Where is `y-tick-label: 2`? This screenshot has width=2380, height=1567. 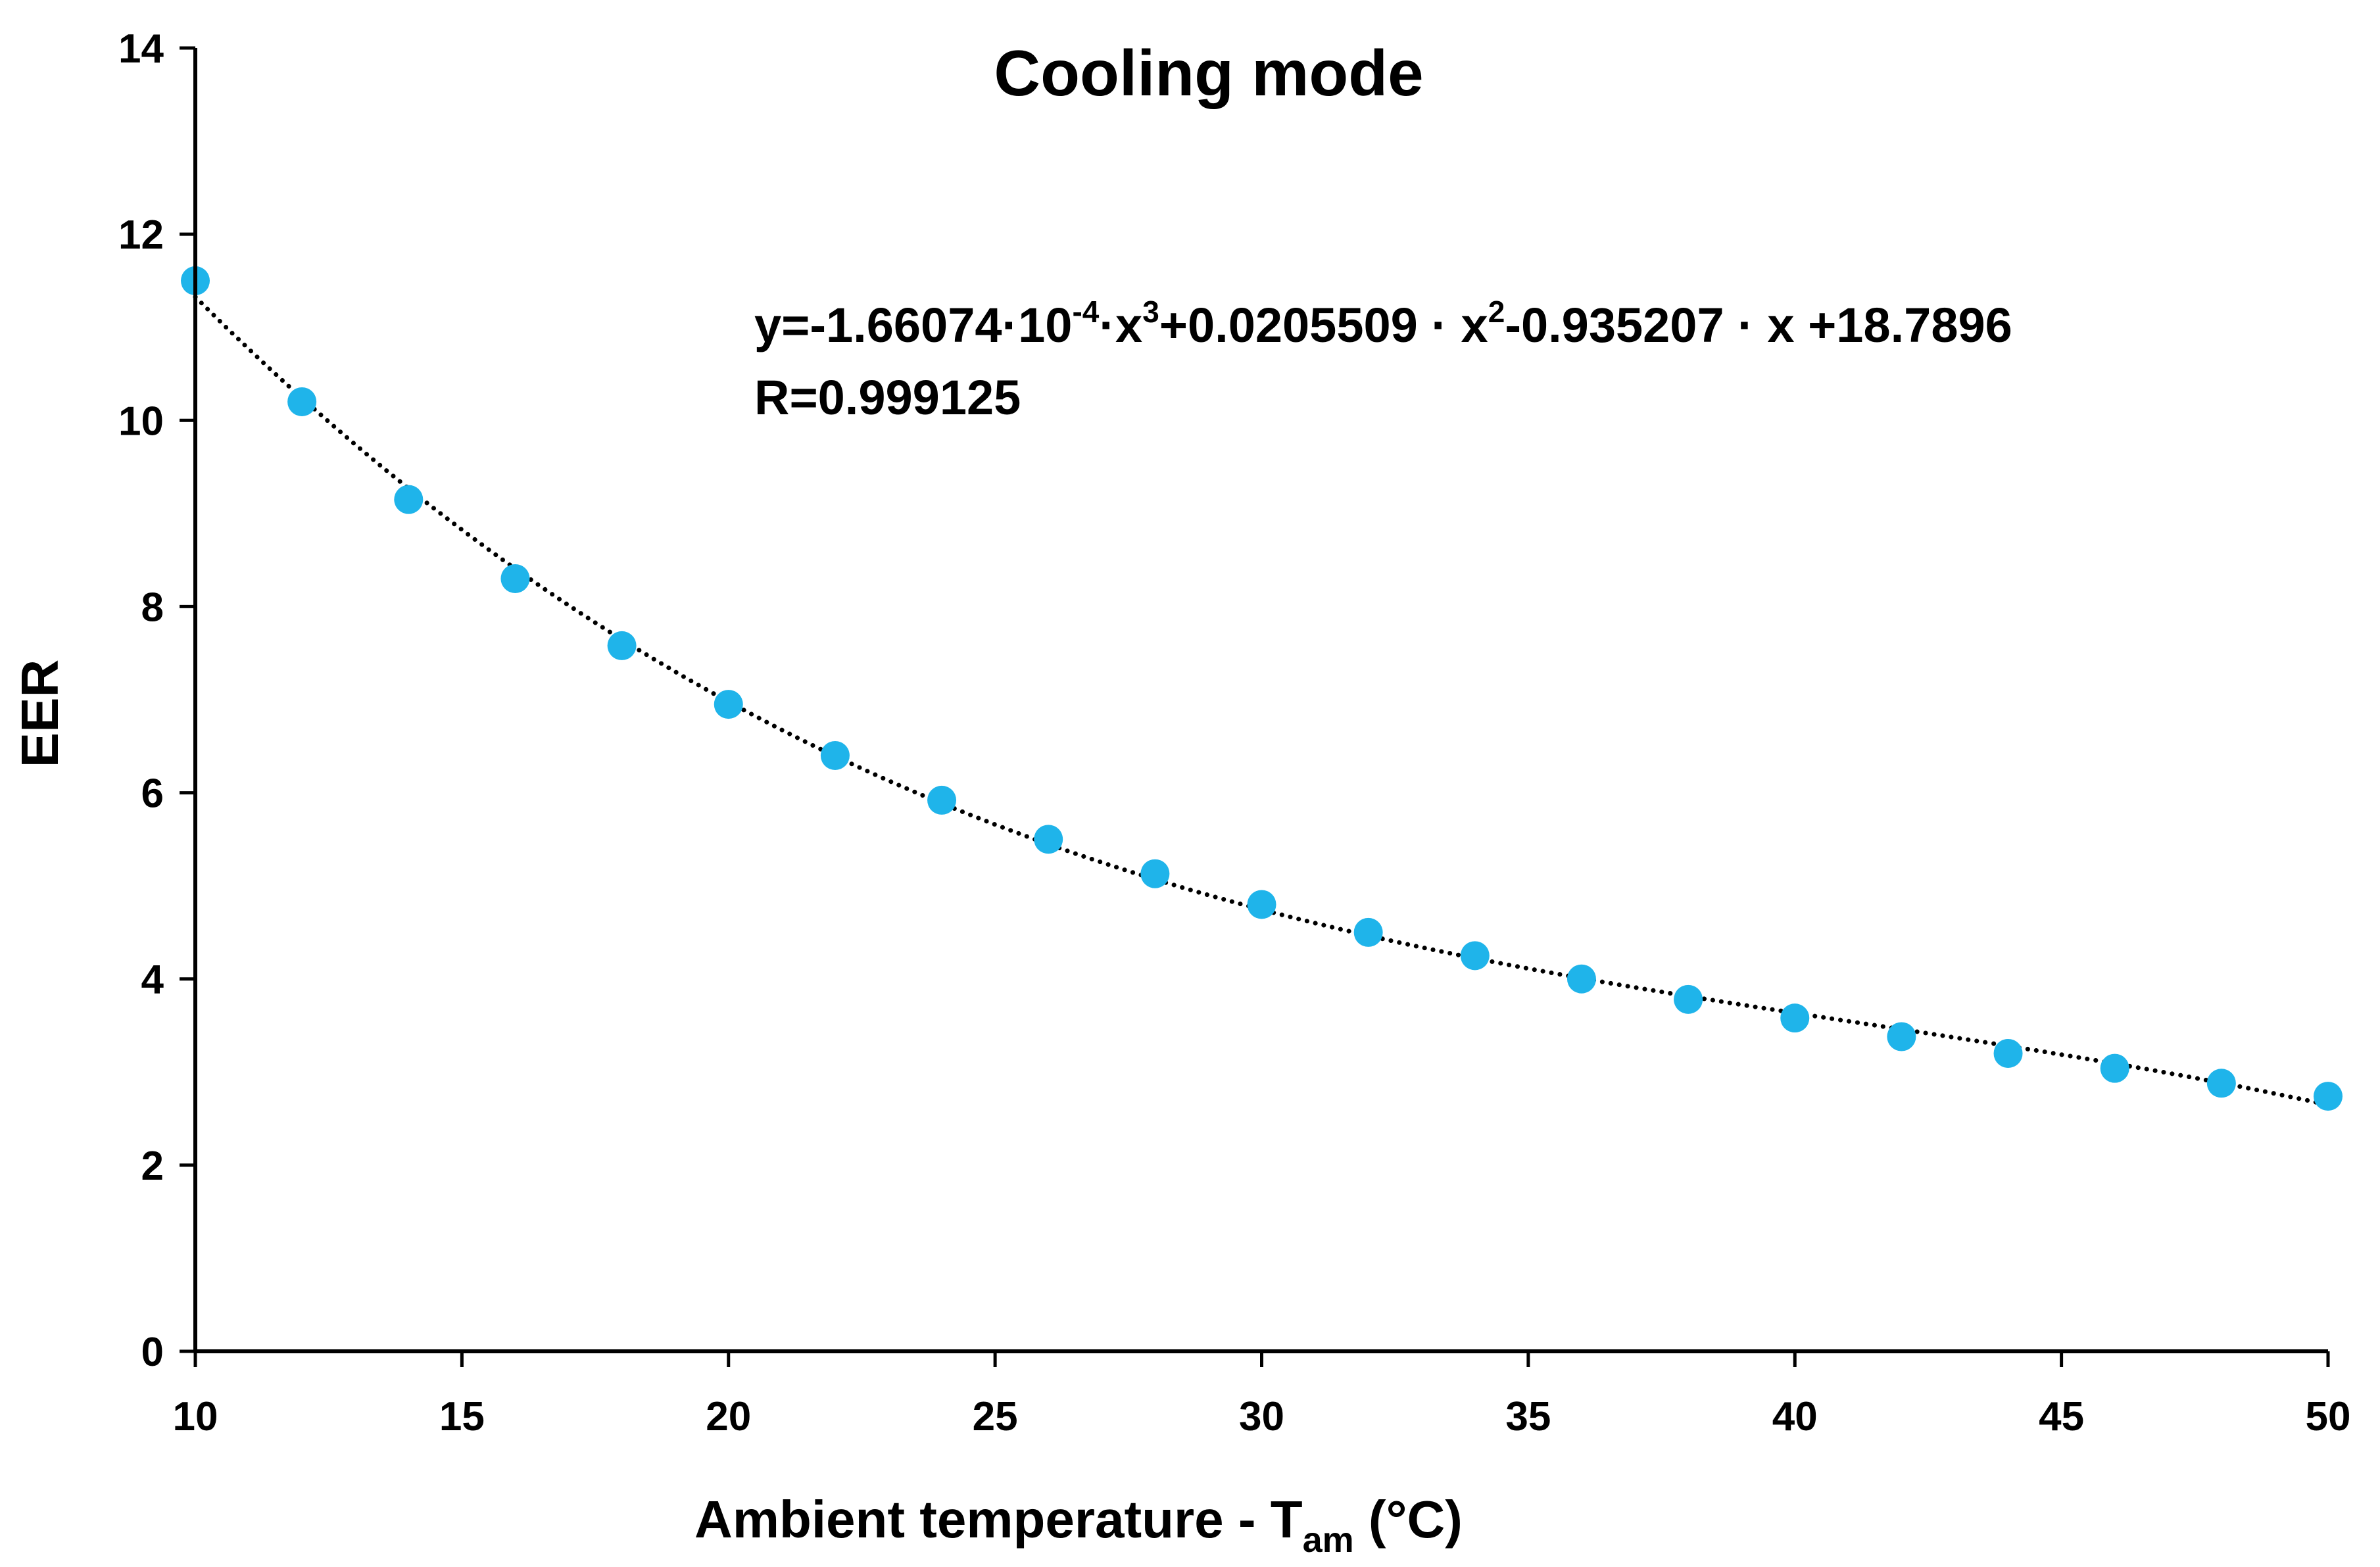
y-tick-label: 2 is located at coordinates (152, 1166).